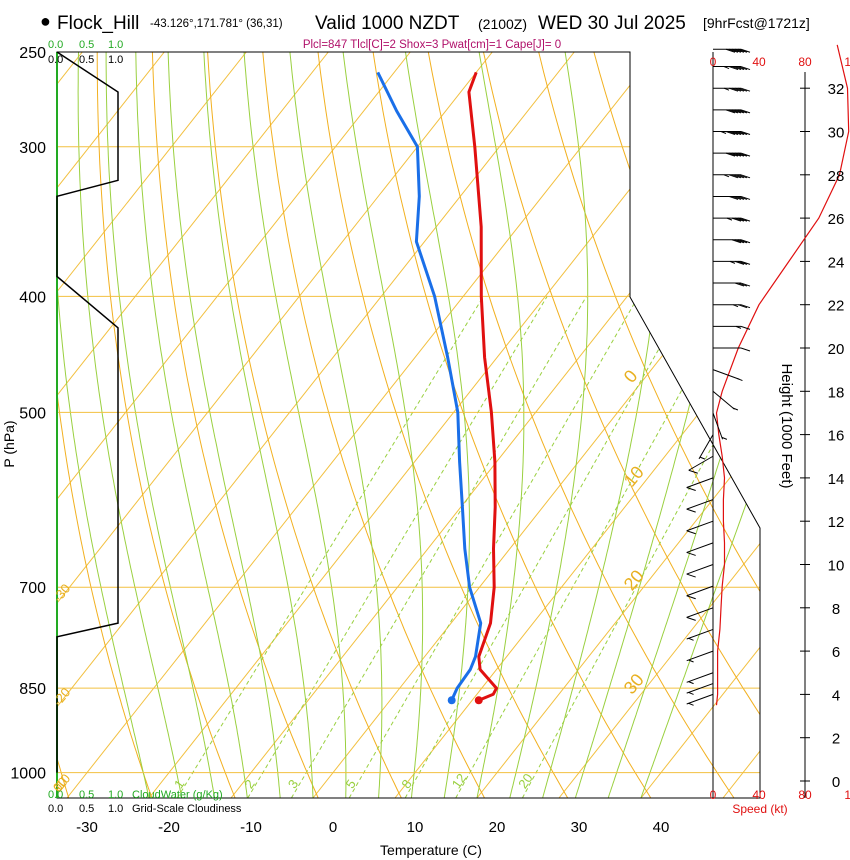 Image resolution: width=850 pixels, height=860 pixels. I want to click on speed-tick-label-top: 12, so click(847, 62).